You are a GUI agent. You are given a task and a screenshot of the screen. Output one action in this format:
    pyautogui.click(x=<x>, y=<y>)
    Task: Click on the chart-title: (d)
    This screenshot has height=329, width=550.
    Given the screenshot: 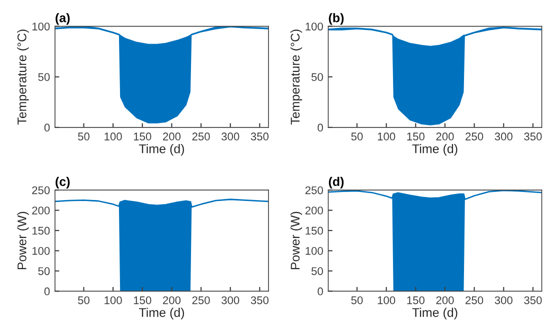 What is the action you would take?
    pyautogui.click(x=336, y=182)
    